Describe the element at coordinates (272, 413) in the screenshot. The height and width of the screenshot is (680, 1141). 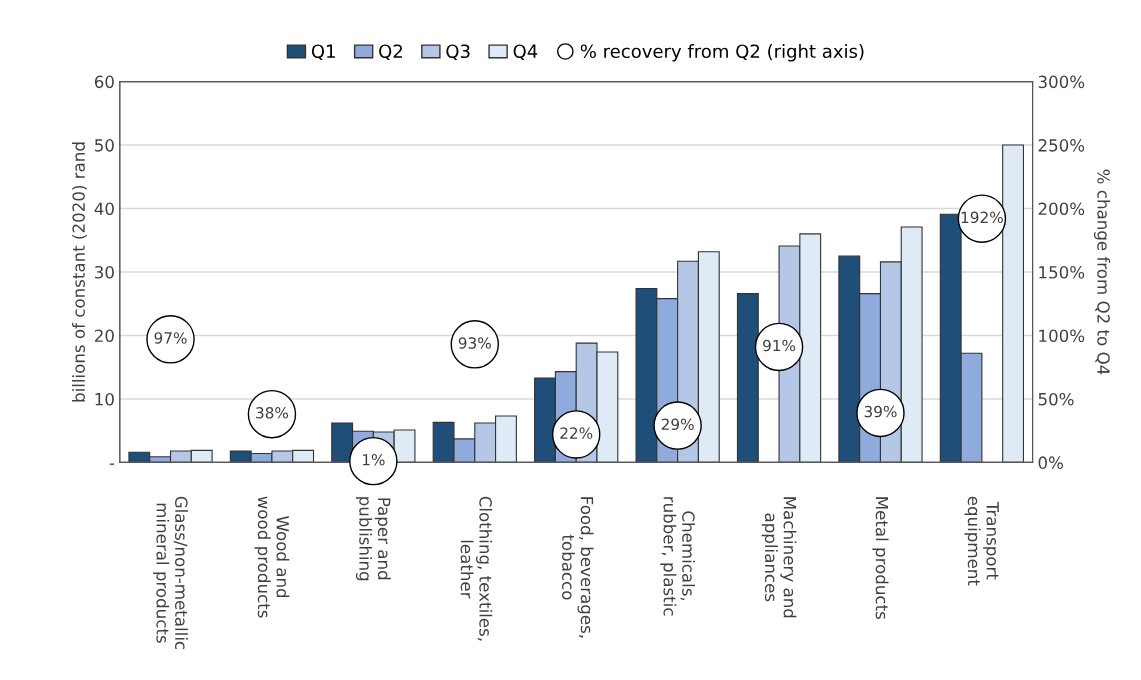
I see `data-label: 38%` at that location.